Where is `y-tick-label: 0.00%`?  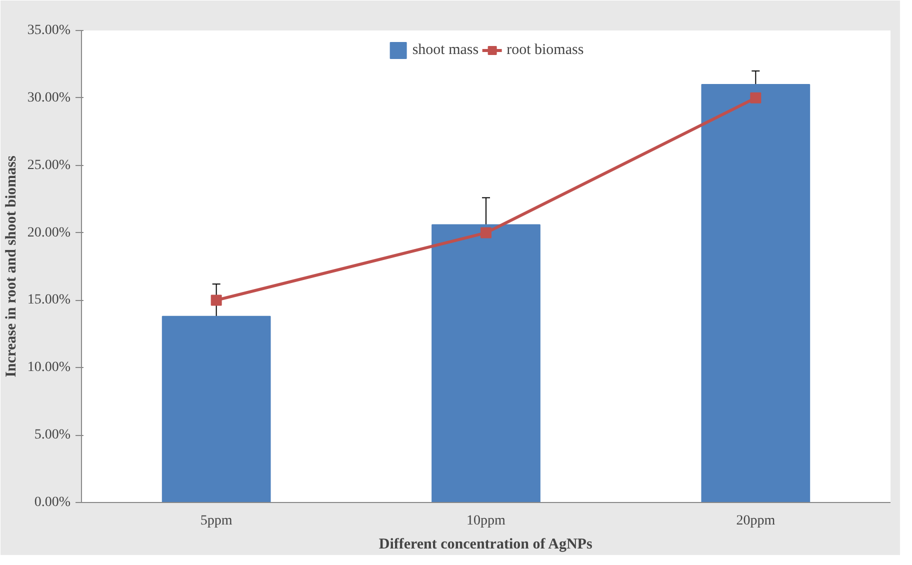 y-tick-label: 0.00% is located at coordinates (52, 502).